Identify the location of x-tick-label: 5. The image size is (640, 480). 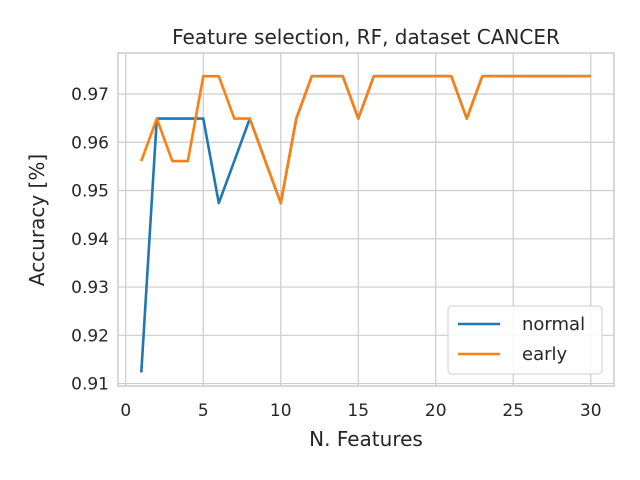
(203, 411).